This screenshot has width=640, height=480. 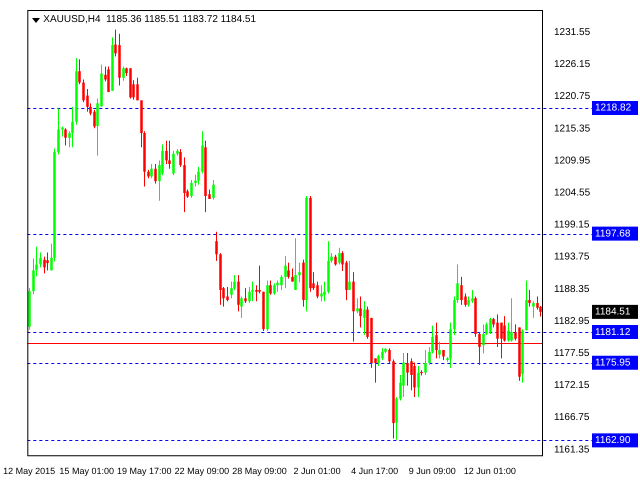 I want to click on ref-line-label: 1218.82, so click(x=613, y=108).